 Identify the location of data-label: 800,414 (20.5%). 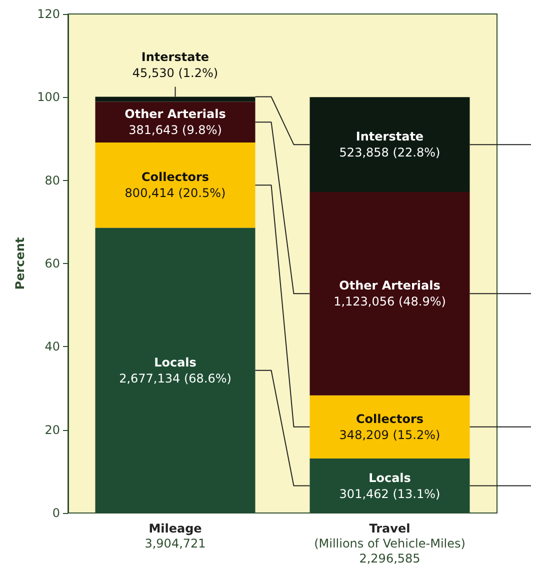
(175, 193).